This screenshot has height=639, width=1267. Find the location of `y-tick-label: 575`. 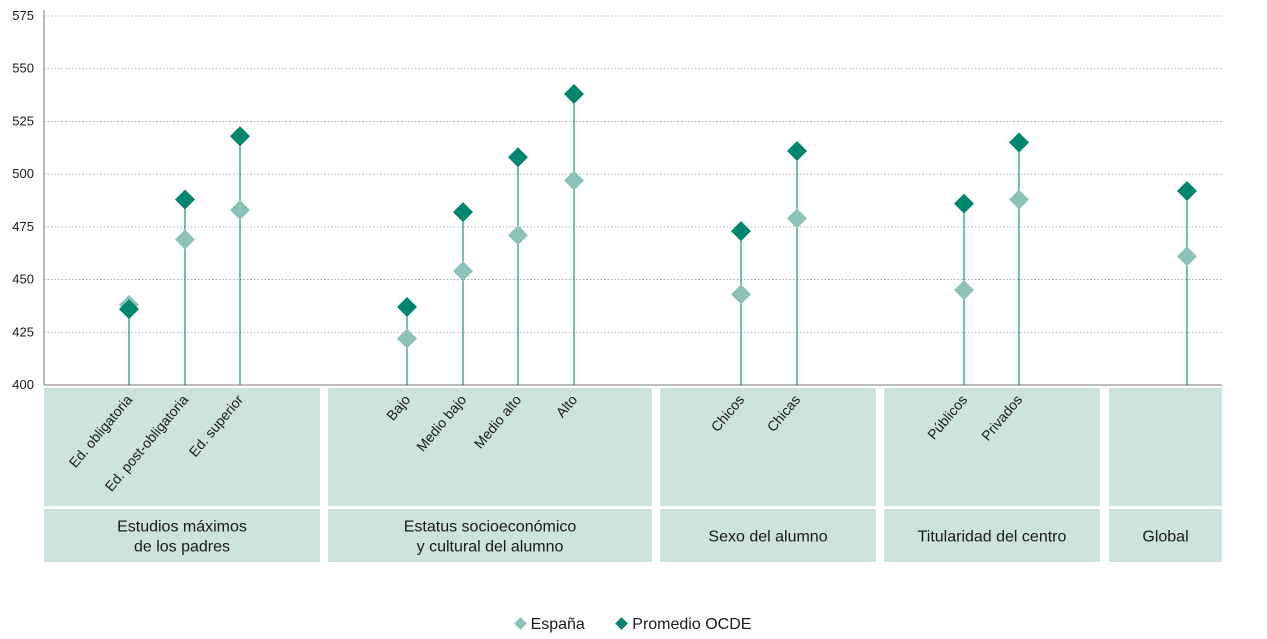

y-tick-label: 575 is located at coordinates (23, 15).